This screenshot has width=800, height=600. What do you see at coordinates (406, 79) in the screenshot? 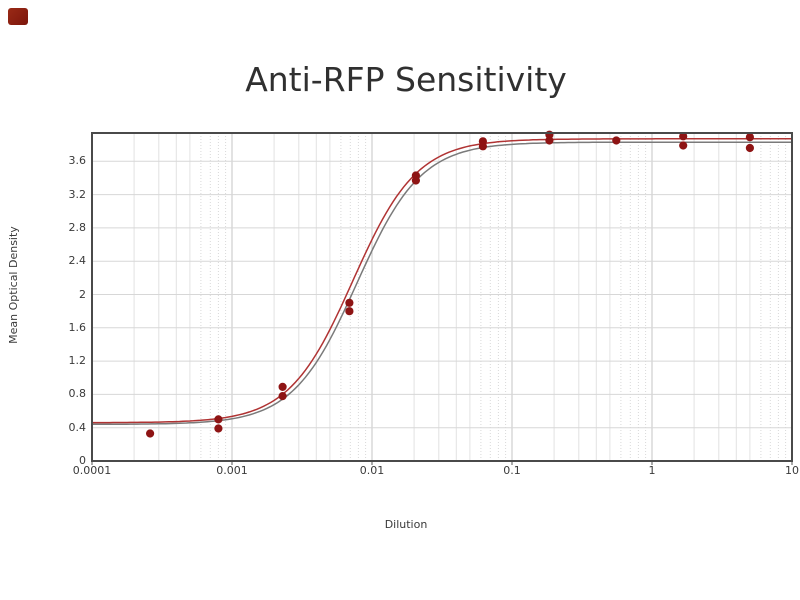
I see `chart-title: Anti-RFP Sensitivity` at bounding box center [406, 79].